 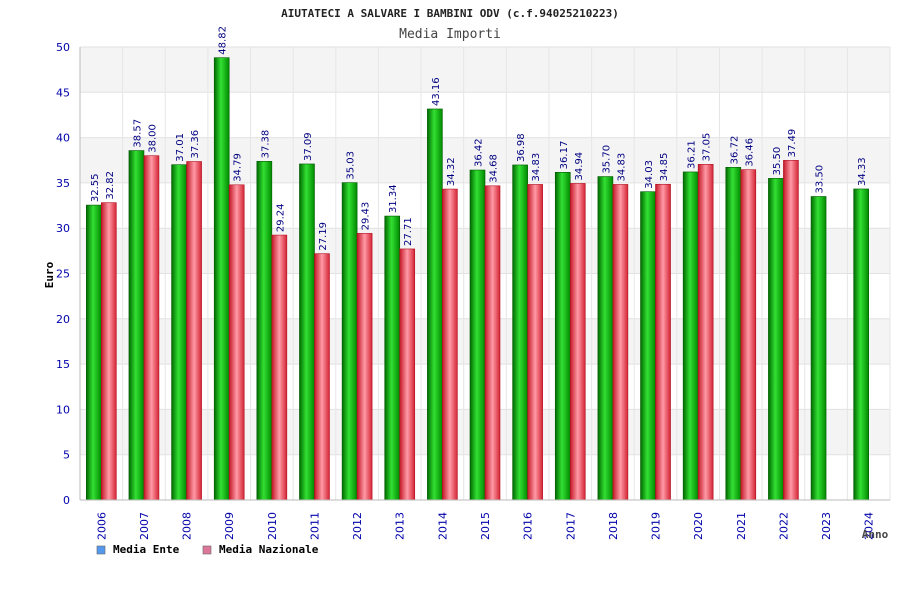 What do you see at coordinates (63, 228) in the screenshot?
I see `y-tick-label: 30` at bounding box center [63, 228].